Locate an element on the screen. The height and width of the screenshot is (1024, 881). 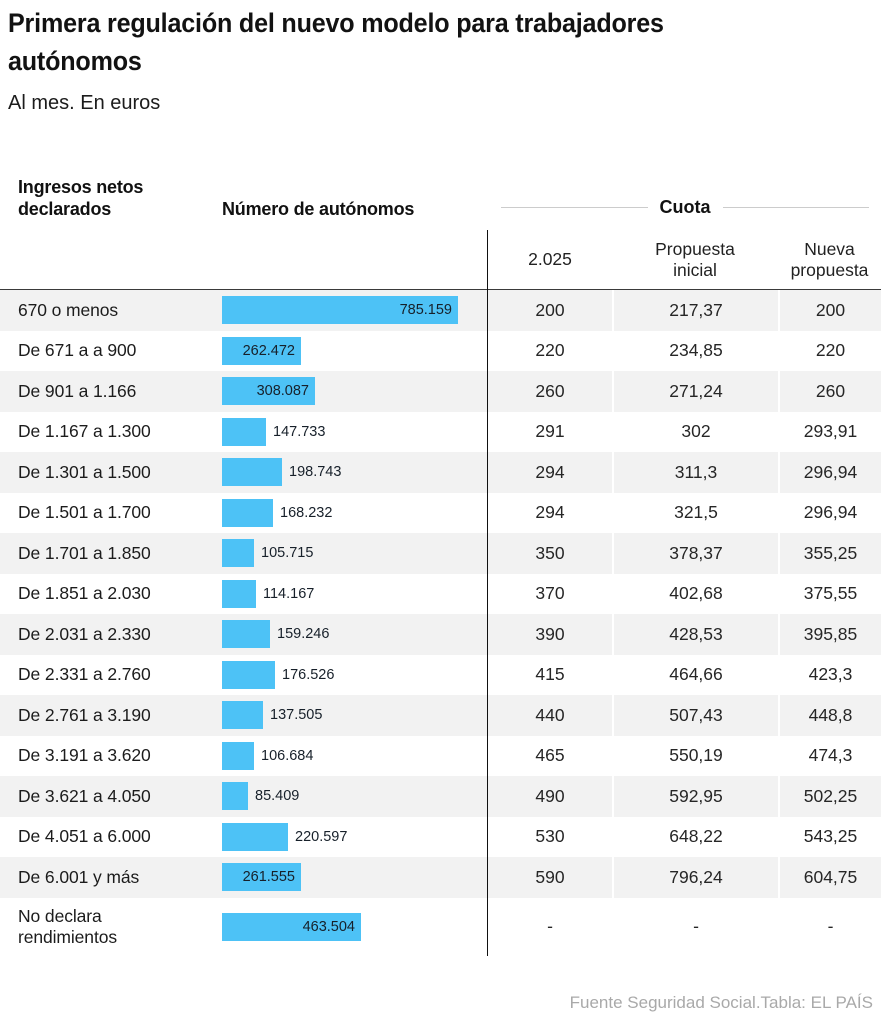
bar-cell: 220.597 is located at coordinates (354, 837).